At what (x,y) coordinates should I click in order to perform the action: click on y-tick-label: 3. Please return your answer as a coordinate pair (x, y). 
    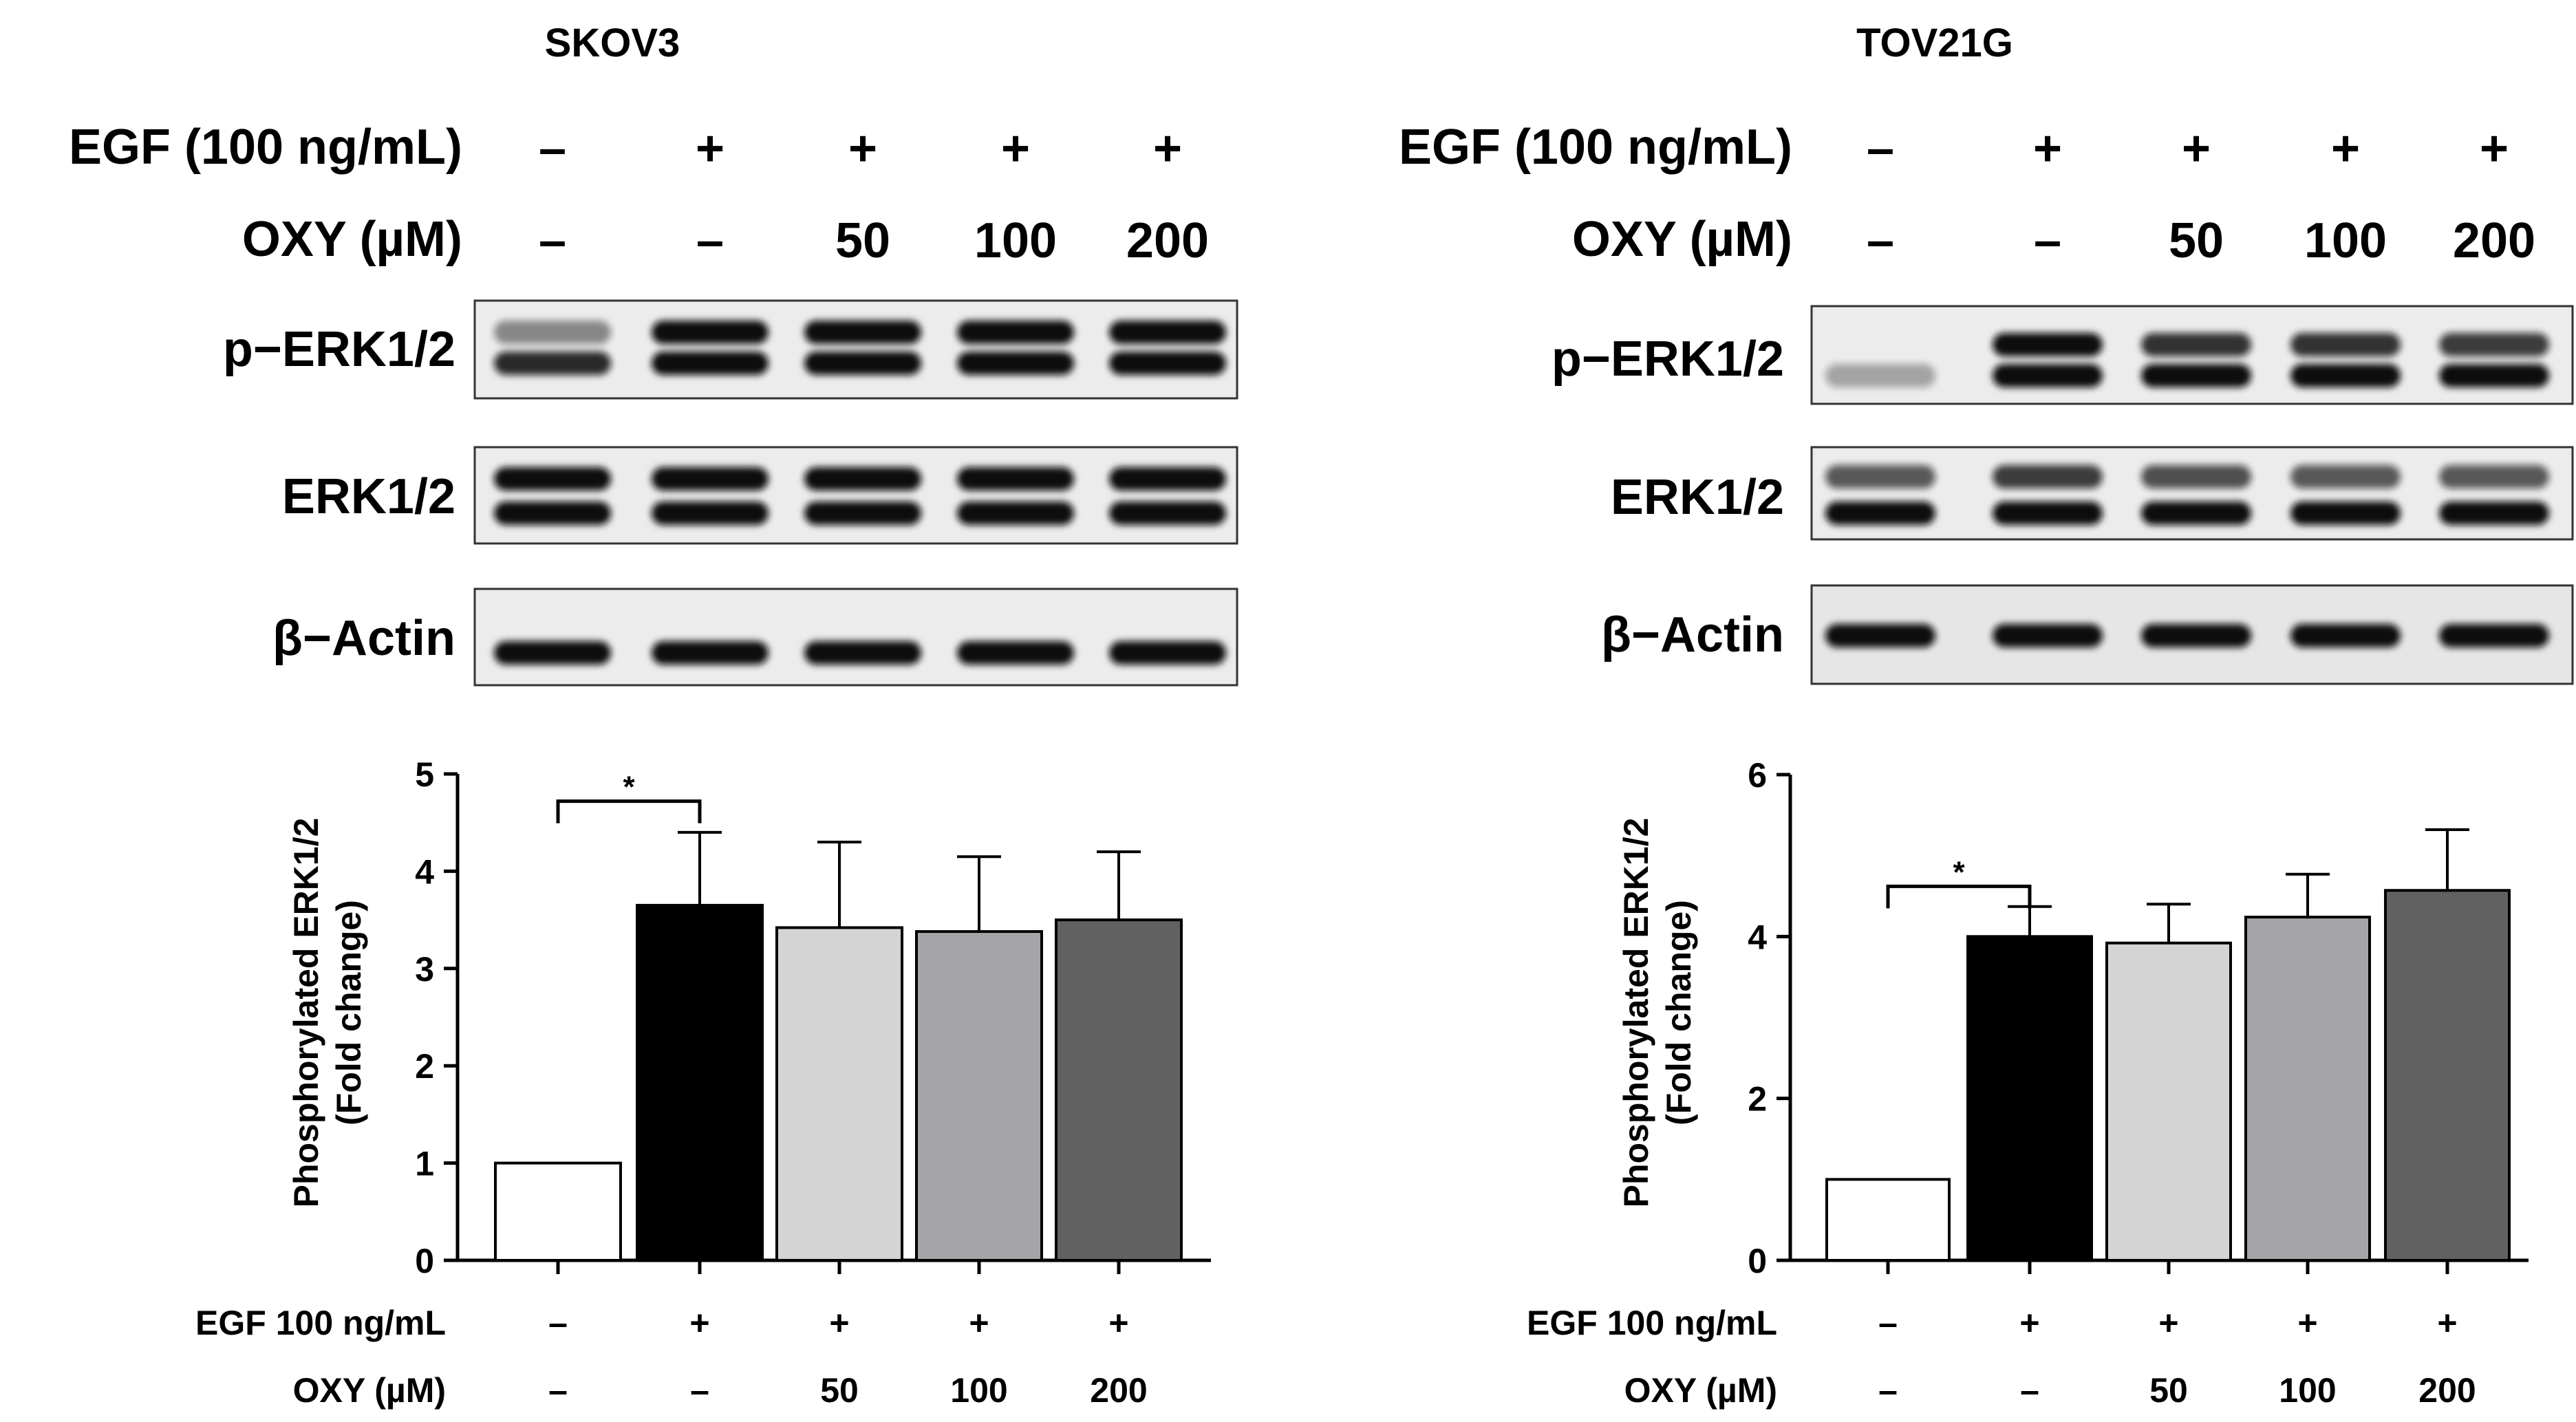
    Looking at the image, I should click on (425, 969).